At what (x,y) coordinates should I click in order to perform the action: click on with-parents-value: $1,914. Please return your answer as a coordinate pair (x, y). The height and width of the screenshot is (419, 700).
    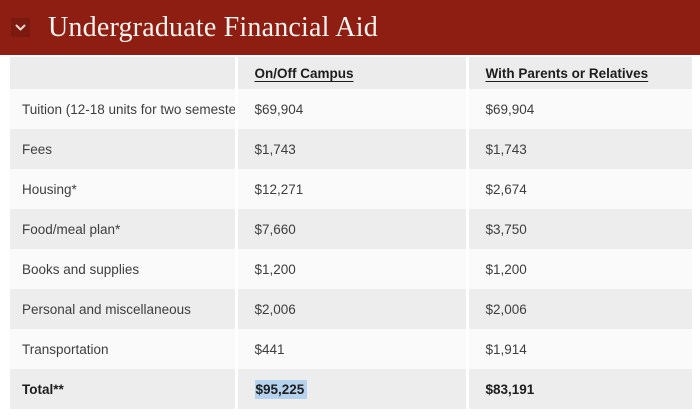
    Looking at the image, I should click on (578, 349).